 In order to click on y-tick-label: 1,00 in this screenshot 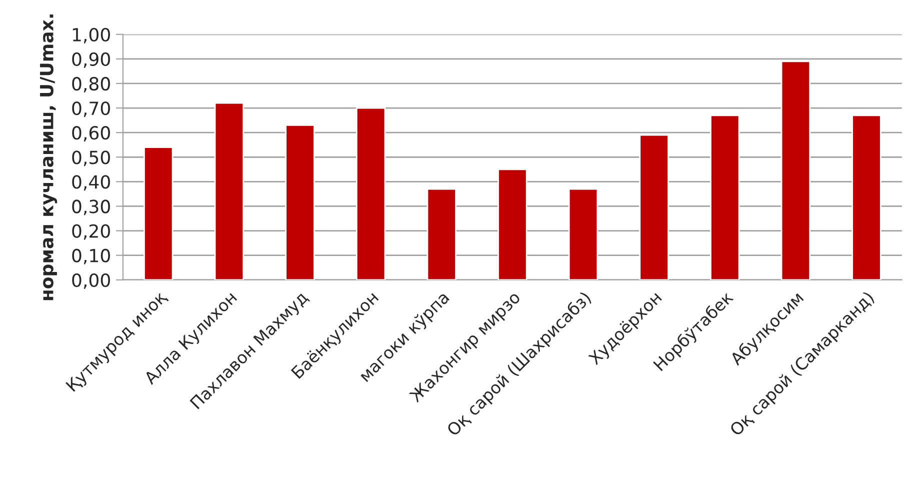, I will do `click(91, 36)`.